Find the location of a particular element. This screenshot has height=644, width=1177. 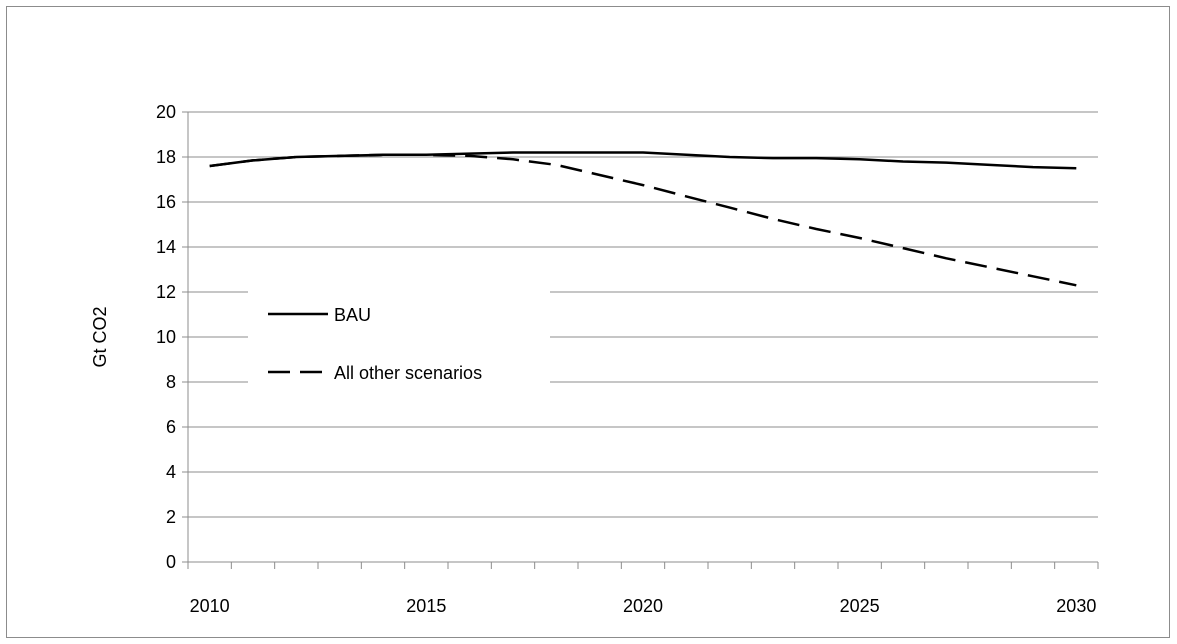

legend-label: All other scenarios is located at coordinates (408, 373).